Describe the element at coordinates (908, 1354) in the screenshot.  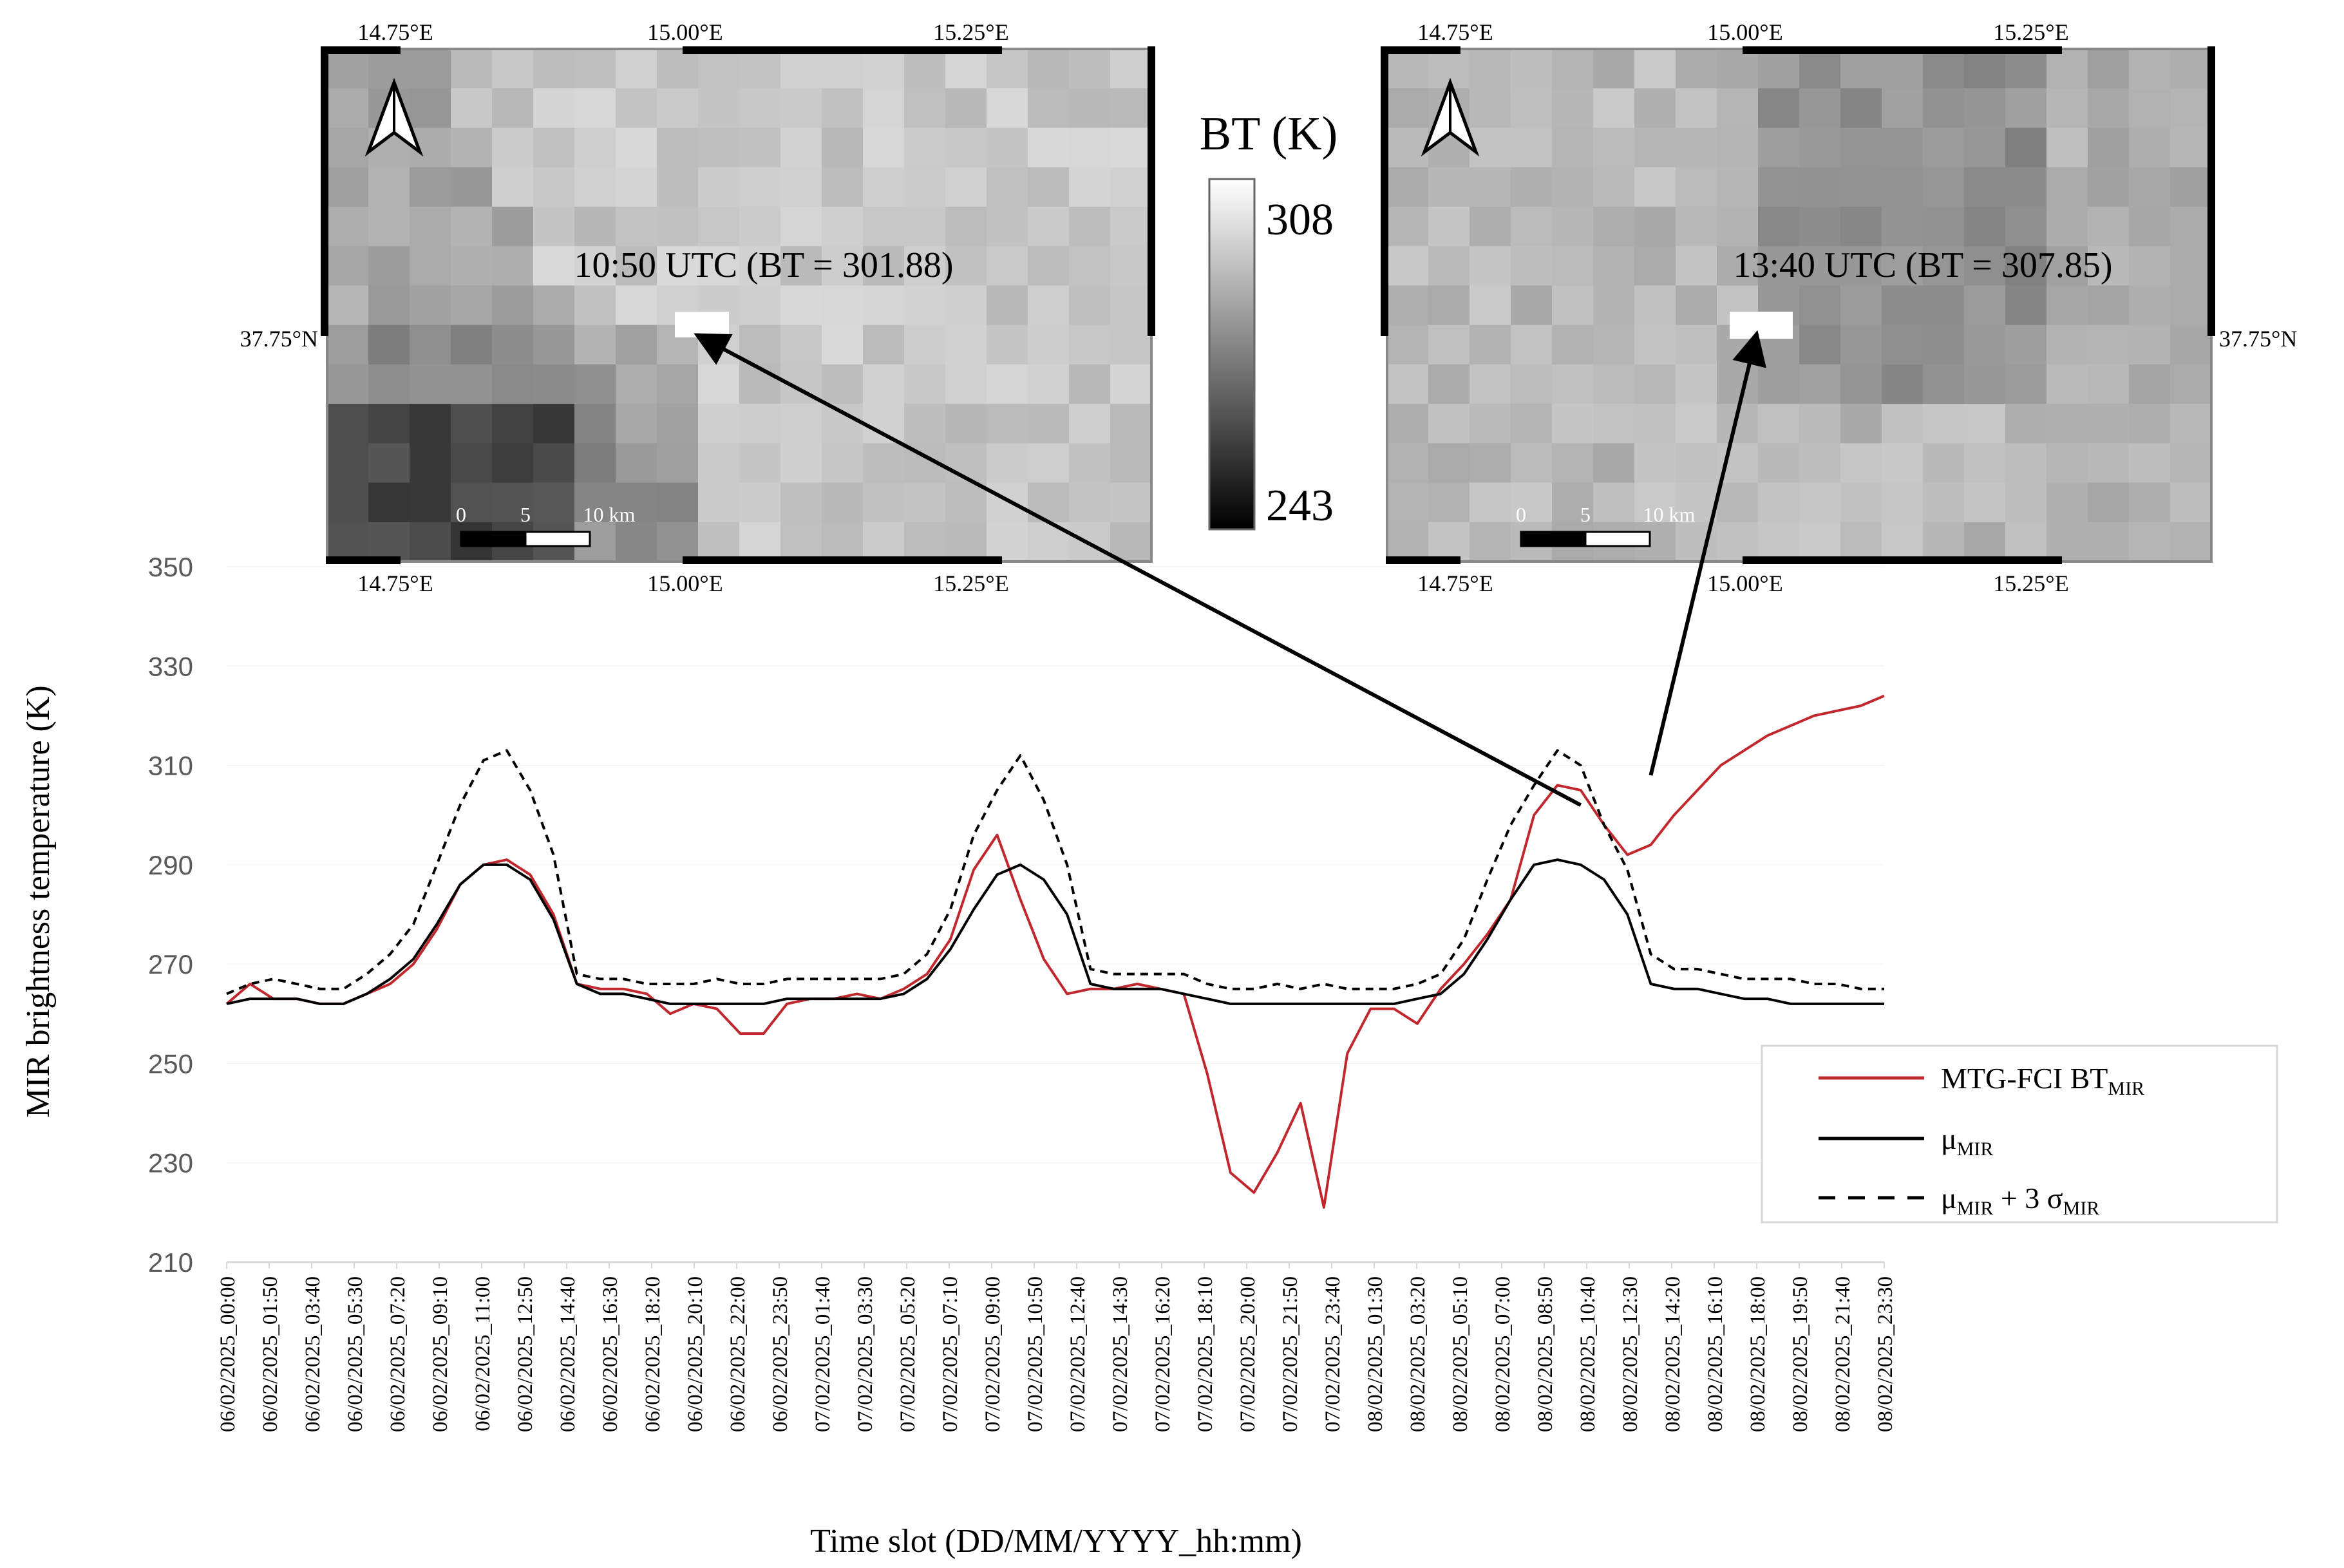
I see `x-tick-label: 07/02/2025_05:20` at that location.